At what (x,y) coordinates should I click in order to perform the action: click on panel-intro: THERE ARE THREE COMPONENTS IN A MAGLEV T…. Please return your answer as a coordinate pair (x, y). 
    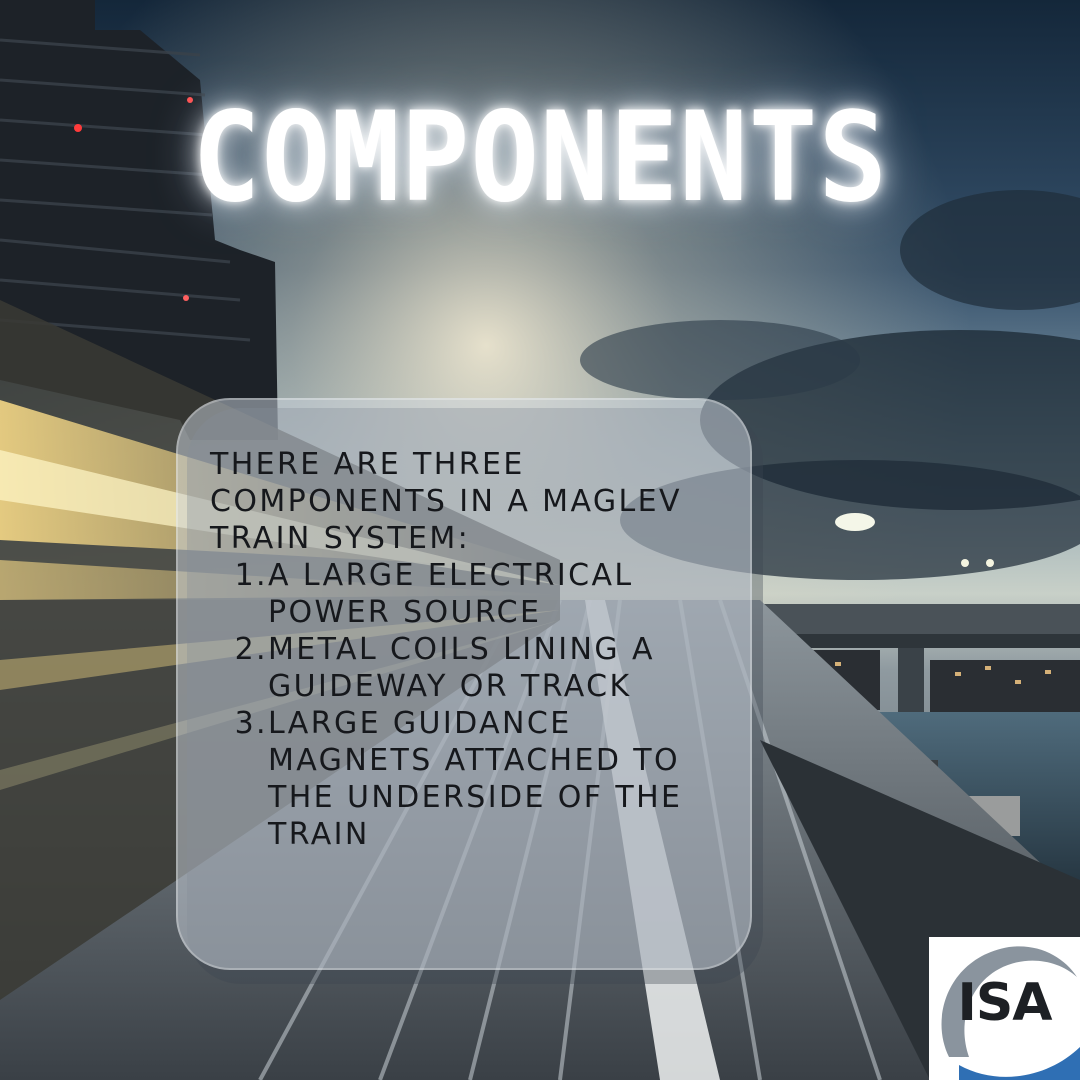
    Looking at the image, I should click on (446, 501).